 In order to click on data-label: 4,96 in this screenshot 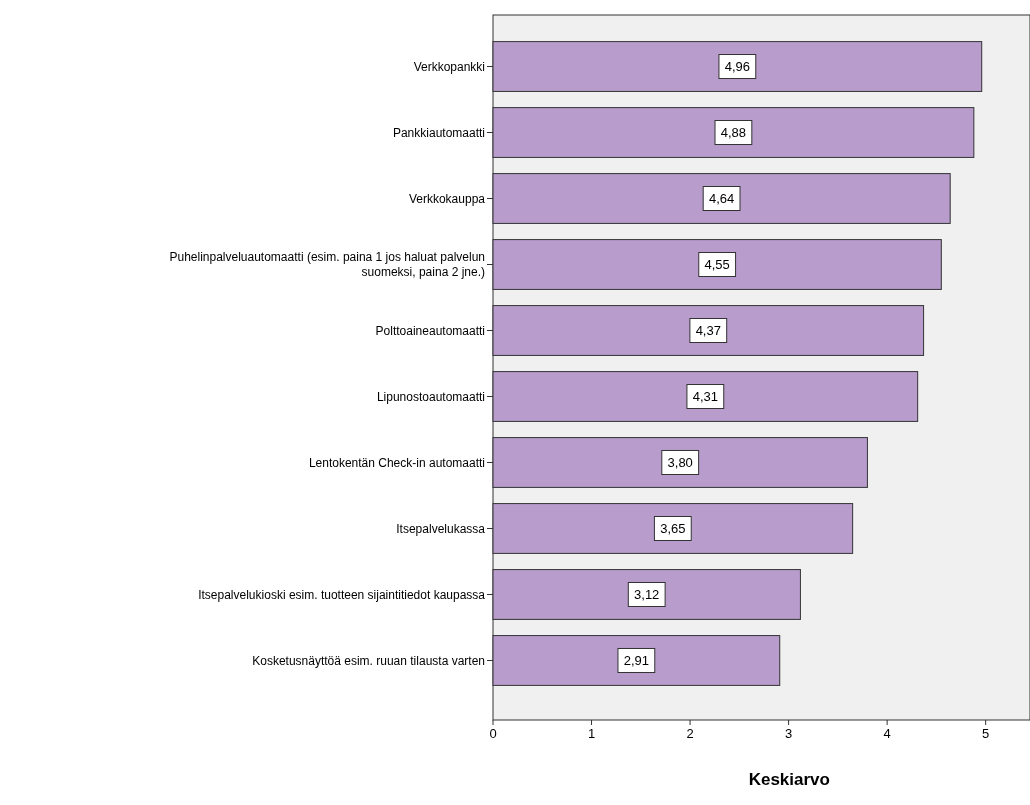, I will do `click(737, 67)`.